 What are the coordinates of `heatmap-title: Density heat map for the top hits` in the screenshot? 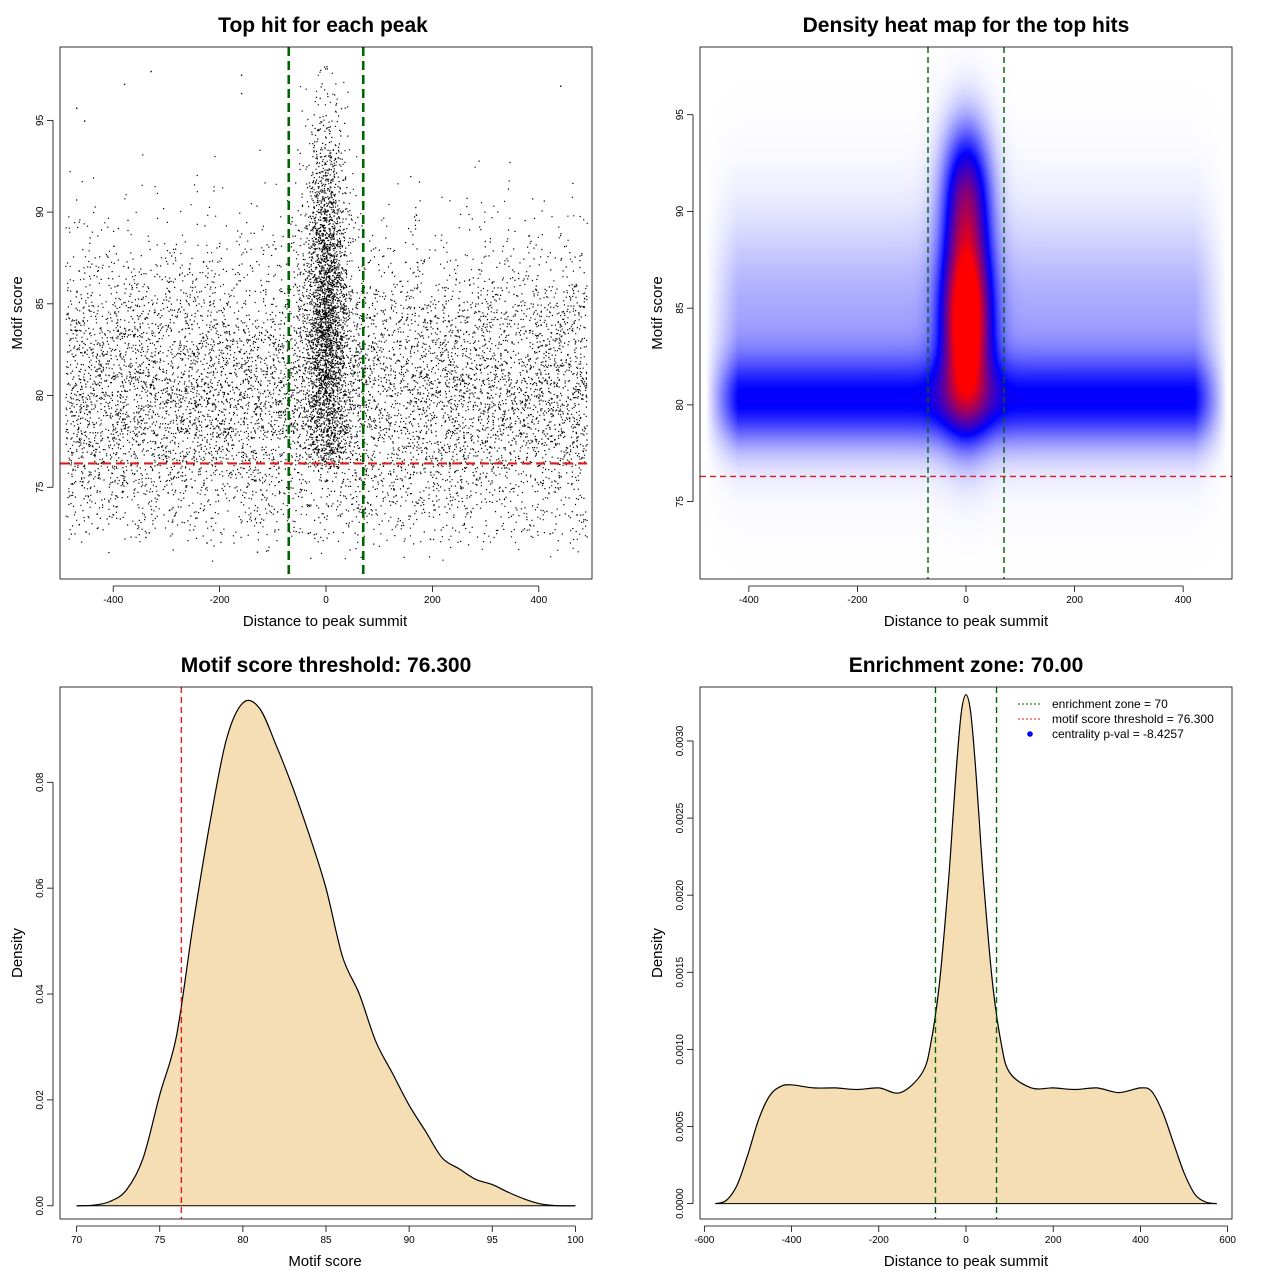 It's located at (966, 25).